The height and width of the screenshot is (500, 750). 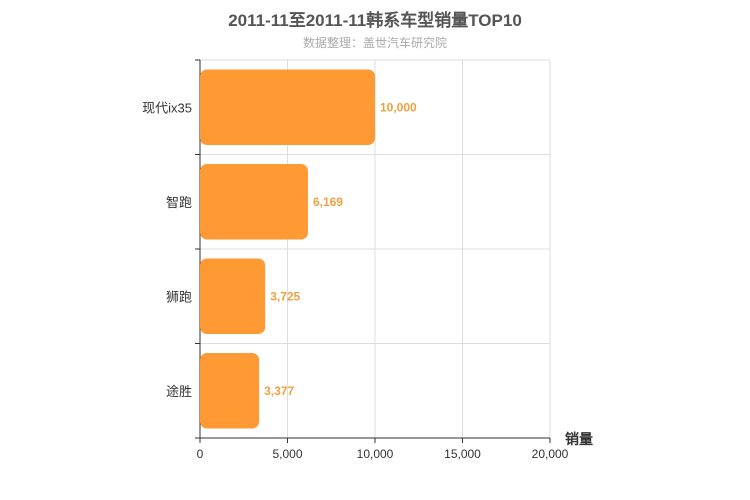 What do you see at coordinates (579, 439) in the screenshot?
I see `x-axis-title: 销量` at bounding box center [579, 439].